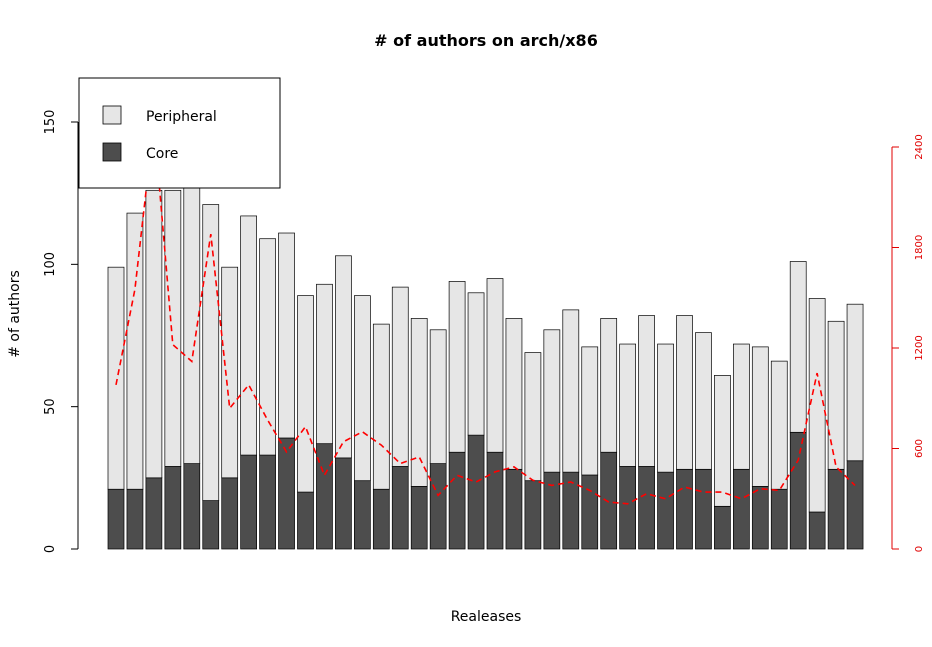  I want to click on left-tick-label: 150, so click(50, 122).